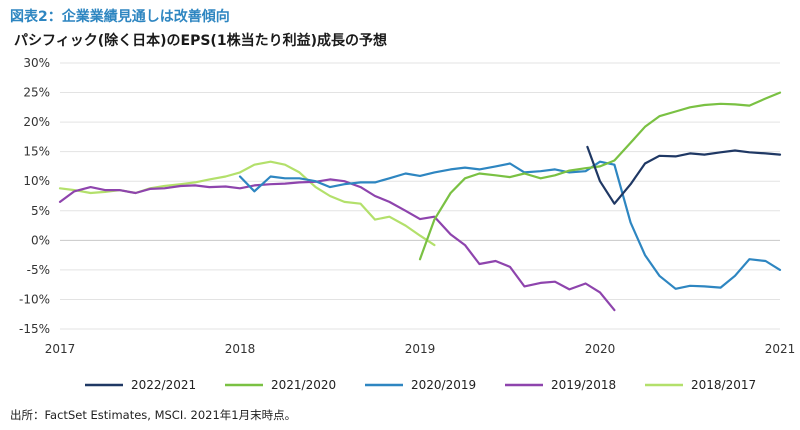  Describe the element at coordinates (40, 240) in the screenshot. I see `y-tick-label: 0%` at that location.